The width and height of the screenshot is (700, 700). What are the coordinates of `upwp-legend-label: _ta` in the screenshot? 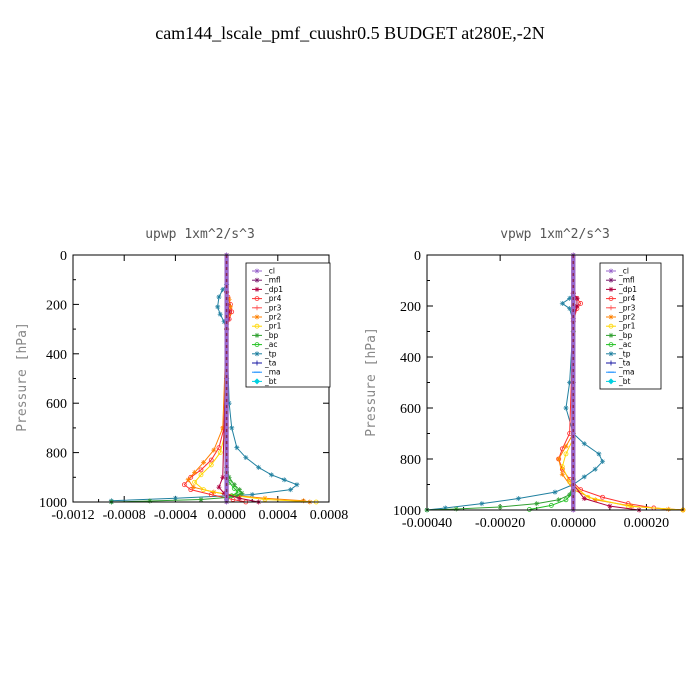 It's located at (270, 363).